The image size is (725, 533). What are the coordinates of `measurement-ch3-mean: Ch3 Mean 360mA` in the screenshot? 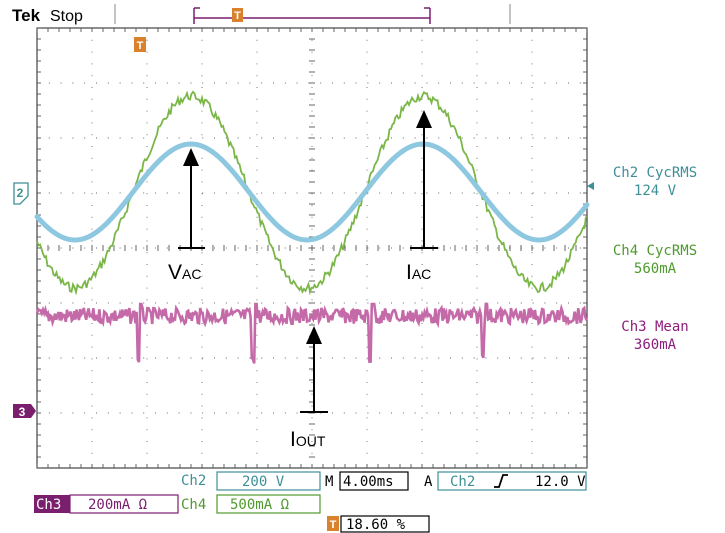 It's located at (654, 336).